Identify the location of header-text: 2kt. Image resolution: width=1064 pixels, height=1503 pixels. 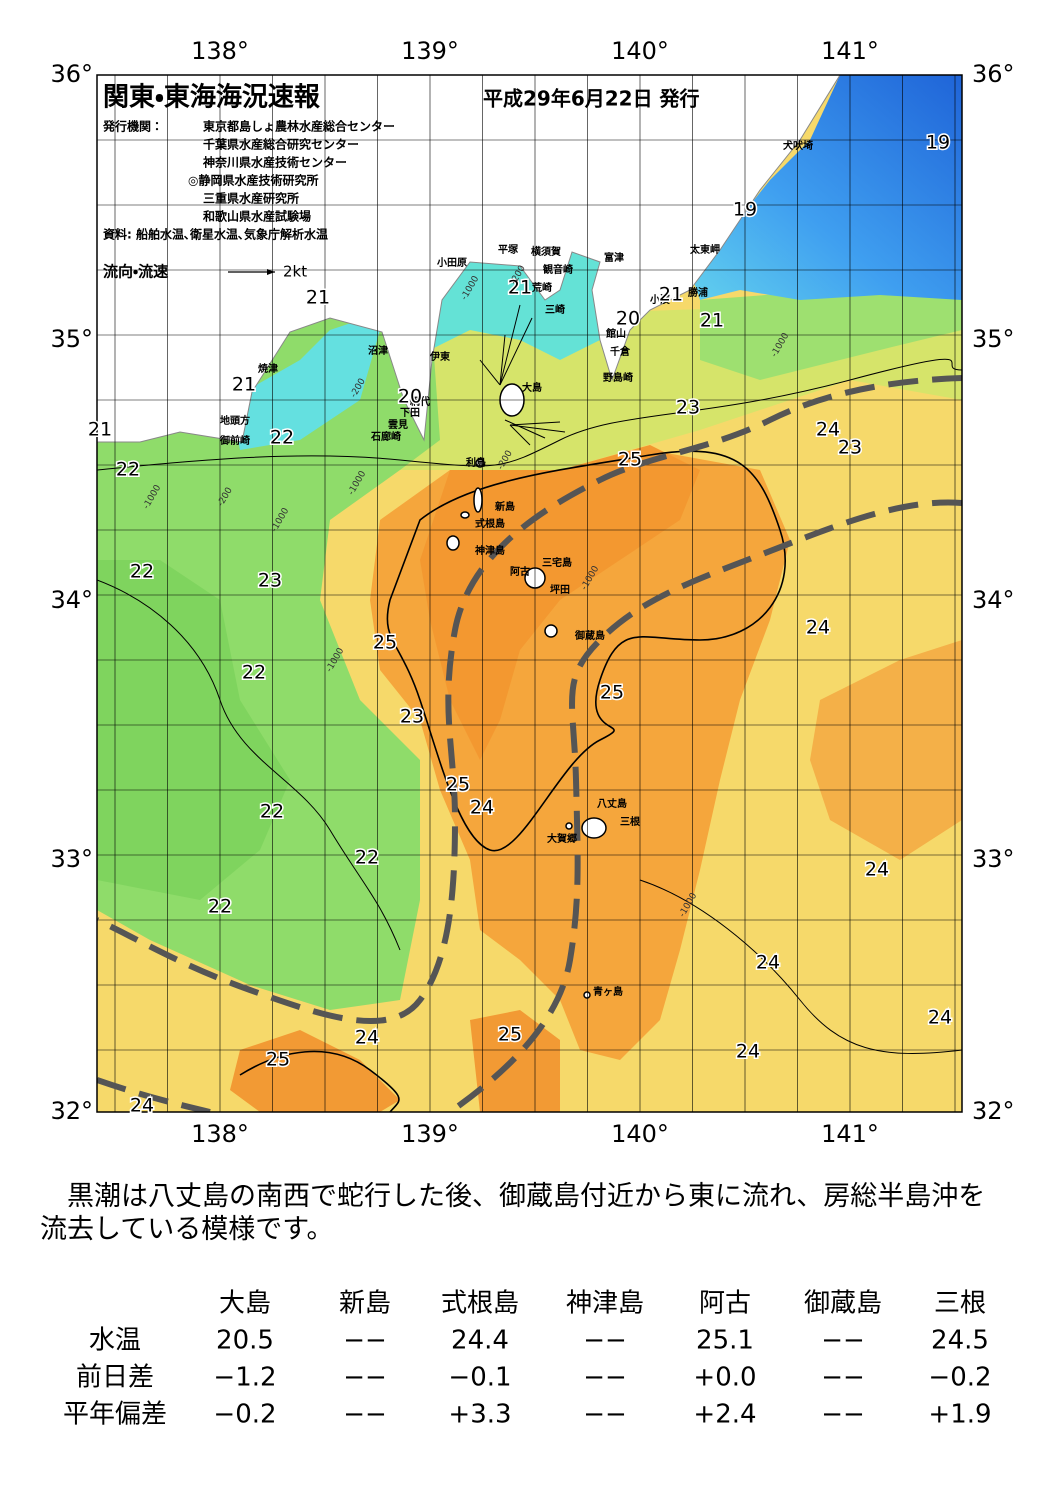
(295, 272).